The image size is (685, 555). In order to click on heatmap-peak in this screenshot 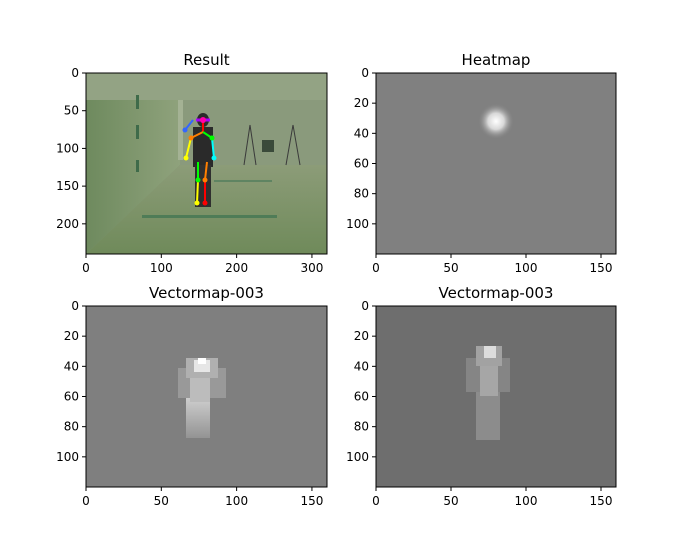, I will do `click(496, 121)`.